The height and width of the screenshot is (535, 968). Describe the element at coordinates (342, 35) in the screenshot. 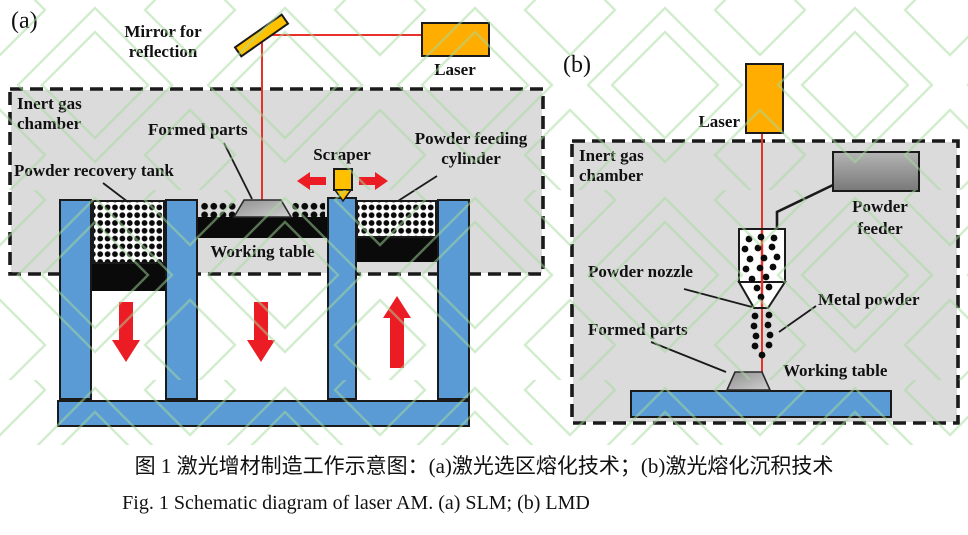

I see `laser-beam-horizontal` at that location.